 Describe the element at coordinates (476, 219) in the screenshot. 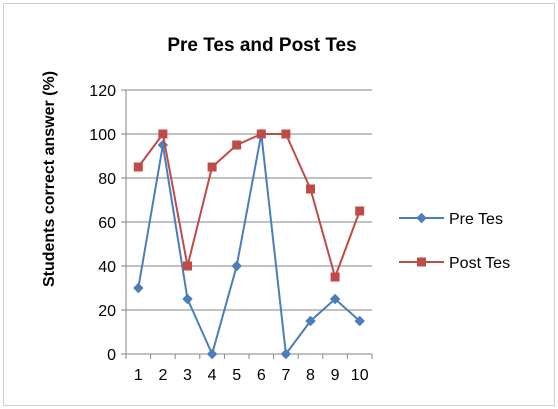

I see `legend-label: Pre Tes` at that location.